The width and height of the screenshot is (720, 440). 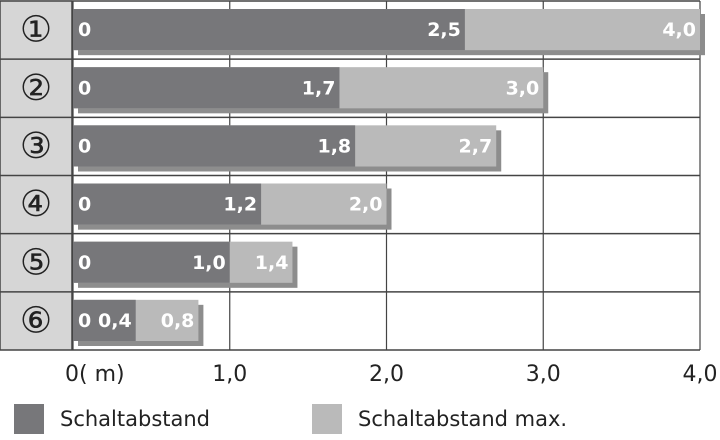 I want to click on value-label: 1,7, so click(x=319, y=88).